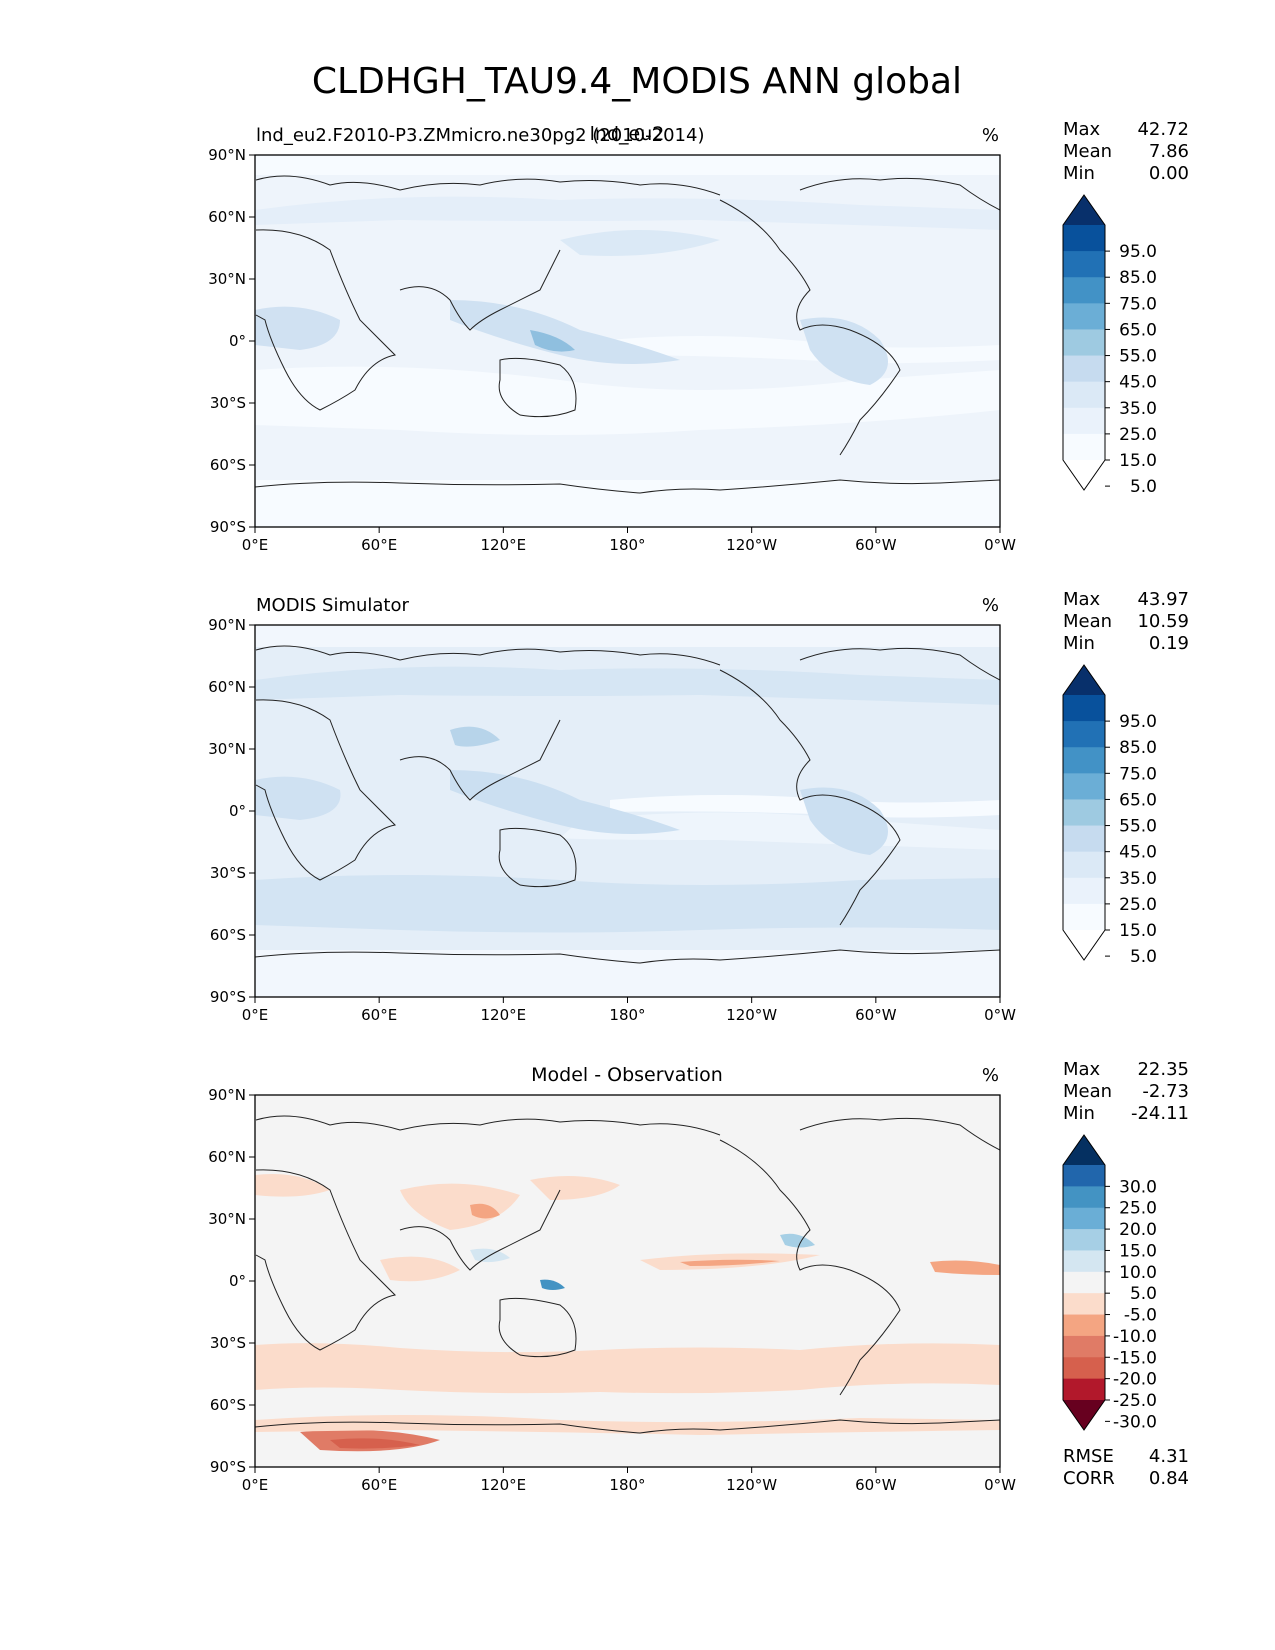 The image size is (1275, 1650). What do you see at coordinates (1163, 1069) in the screenshot?
I see `panel-diff-stat-max: 22.35` at bounding box center [1163, 1069].